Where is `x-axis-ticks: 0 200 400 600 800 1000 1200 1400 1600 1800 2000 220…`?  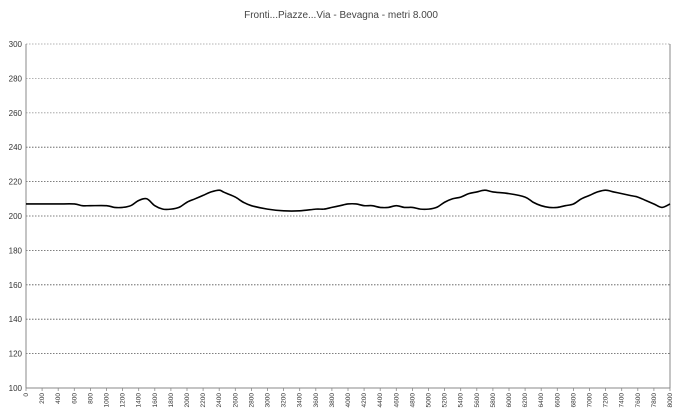
x-axis-ticks: 0 200 400 600 800 1000 1200 1400 1600 1800 2000 220… is located at coordinates (348, 400).